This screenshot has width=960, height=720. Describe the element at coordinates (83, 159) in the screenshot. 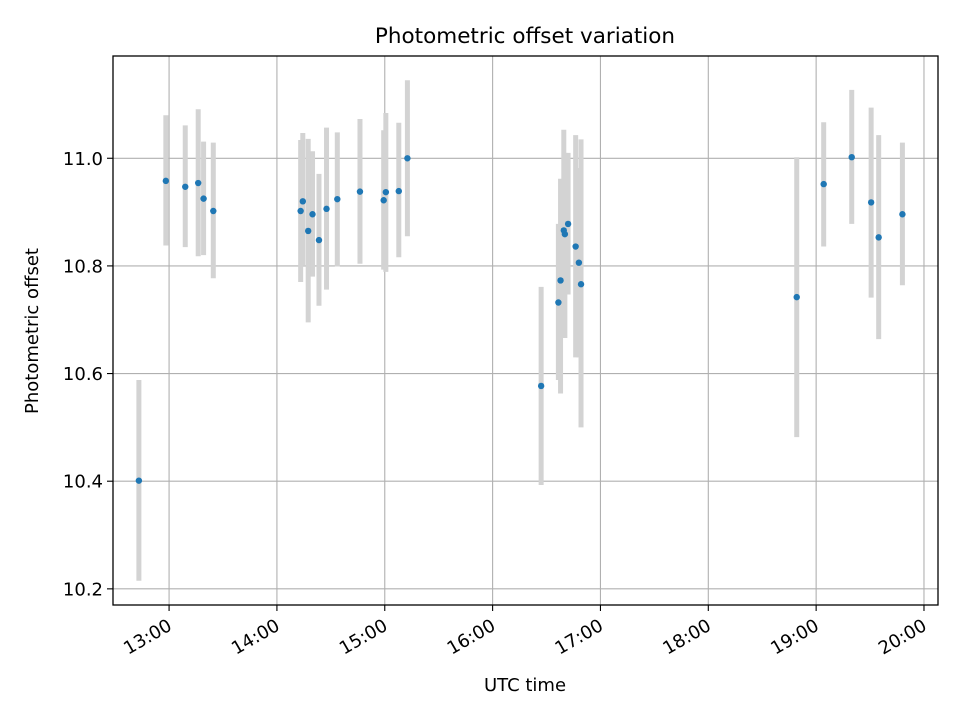

I see `y-tick-label: 11.0` at that location.